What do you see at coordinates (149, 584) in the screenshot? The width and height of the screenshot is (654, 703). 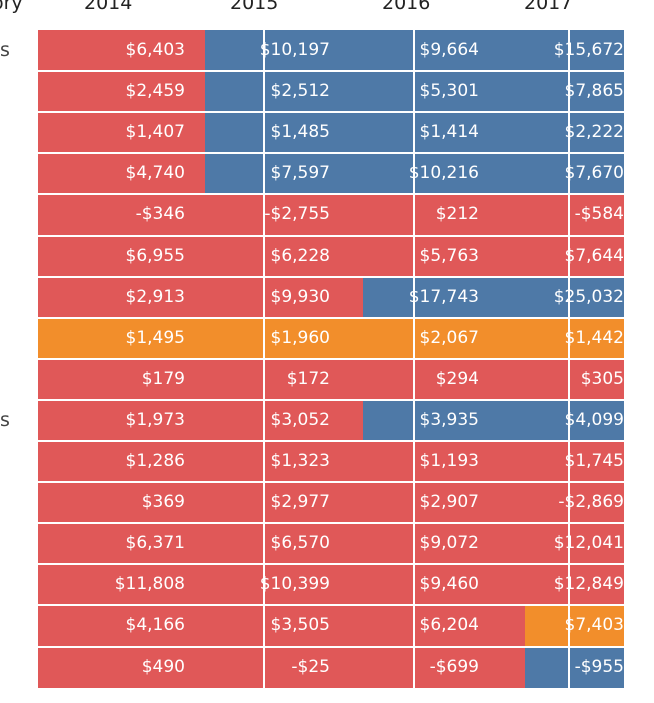 I see `cell-value: $11,808` at bounding box center [149, 584].